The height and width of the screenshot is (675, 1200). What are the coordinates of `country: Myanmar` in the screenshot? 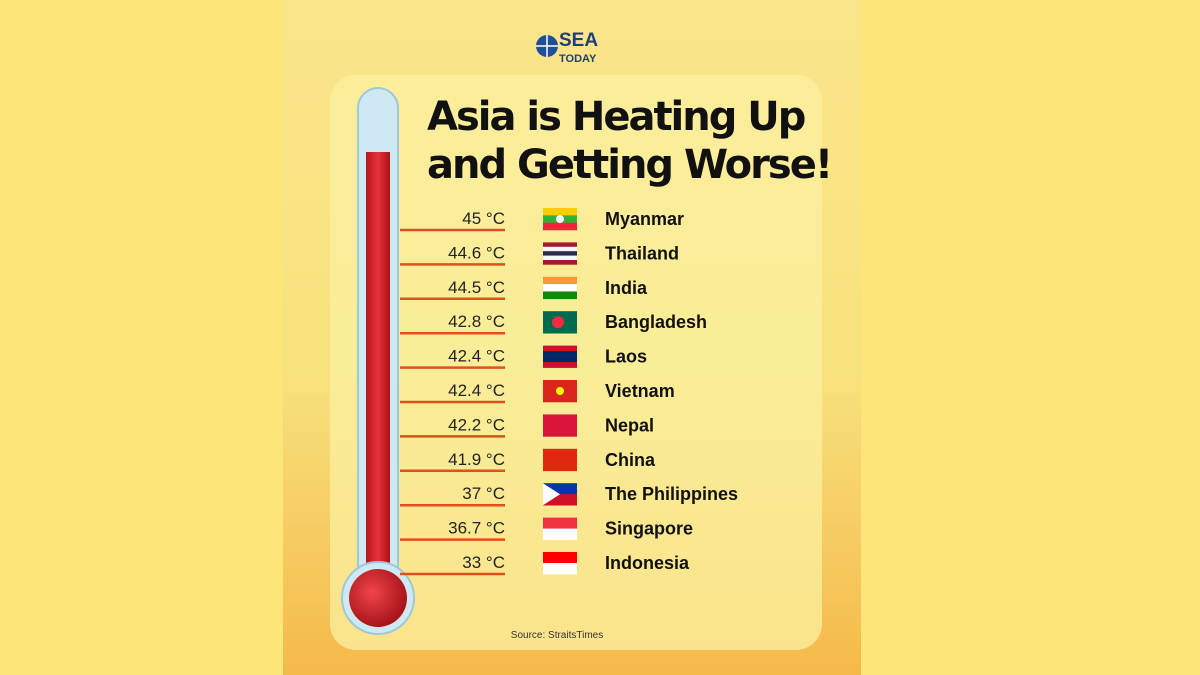 It's located at (644, 219).